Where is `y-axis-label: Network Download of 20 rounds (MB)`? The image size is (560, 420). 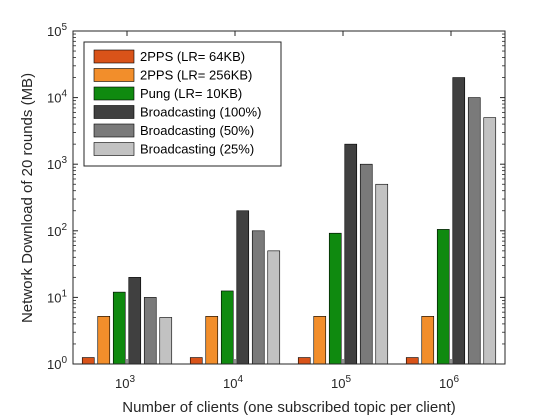
y-axis-label: Network Download of 20 rounds (MB) is located at coordinates (27, 198).